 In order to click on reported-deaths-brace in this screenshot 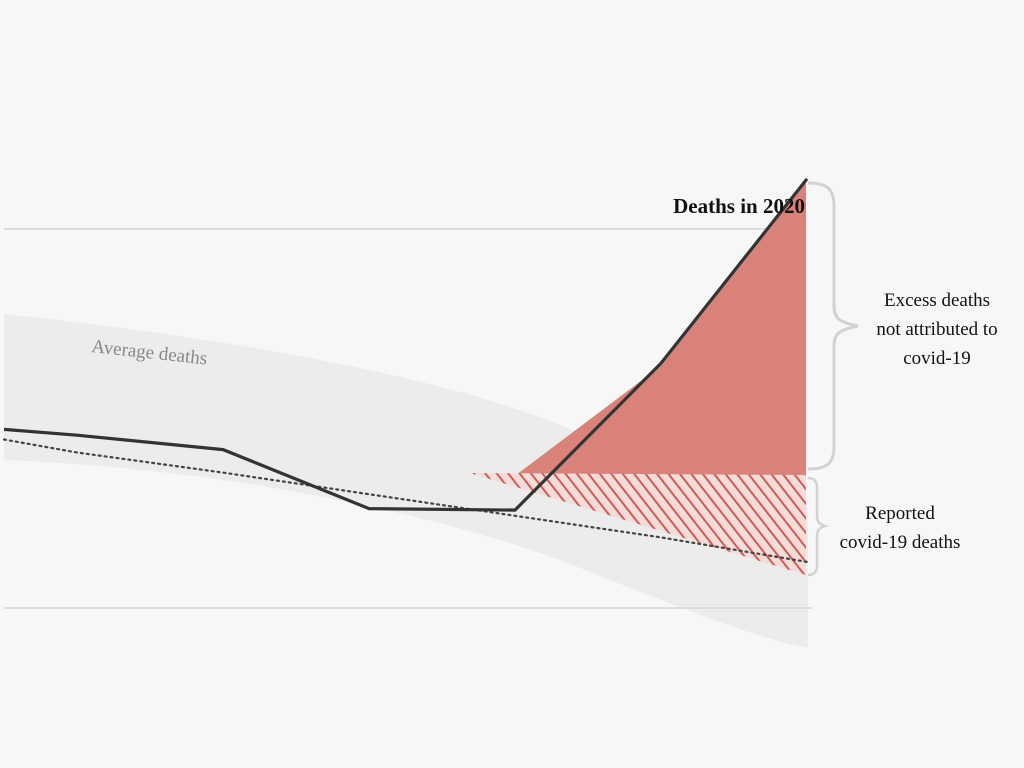, I will do `click(818, 526)`.